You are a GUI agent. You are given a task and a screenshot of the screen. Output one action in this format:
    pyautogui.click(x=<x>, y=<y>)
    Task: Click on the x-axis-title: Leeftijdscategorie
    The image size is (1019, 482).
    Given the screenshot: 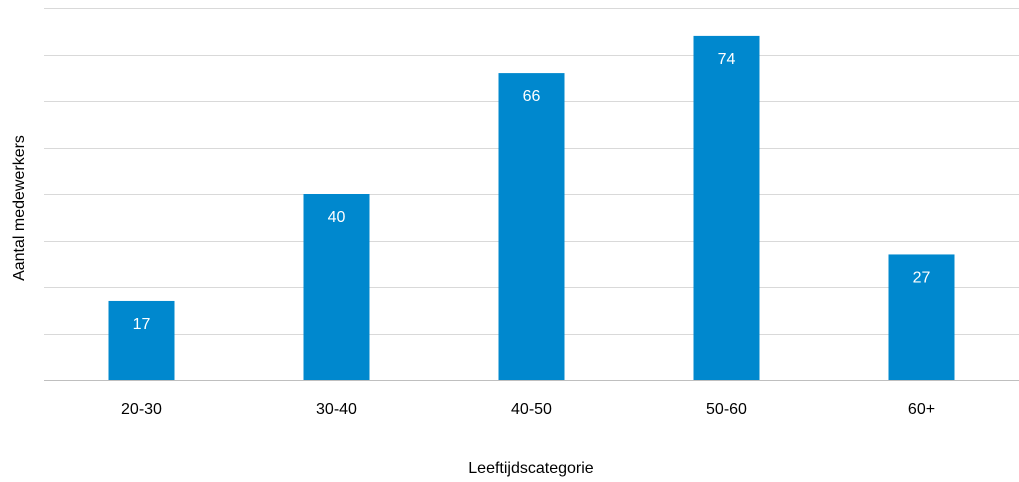 What is the action you would take?
    pyautogui.click(x=531, y=468)
    